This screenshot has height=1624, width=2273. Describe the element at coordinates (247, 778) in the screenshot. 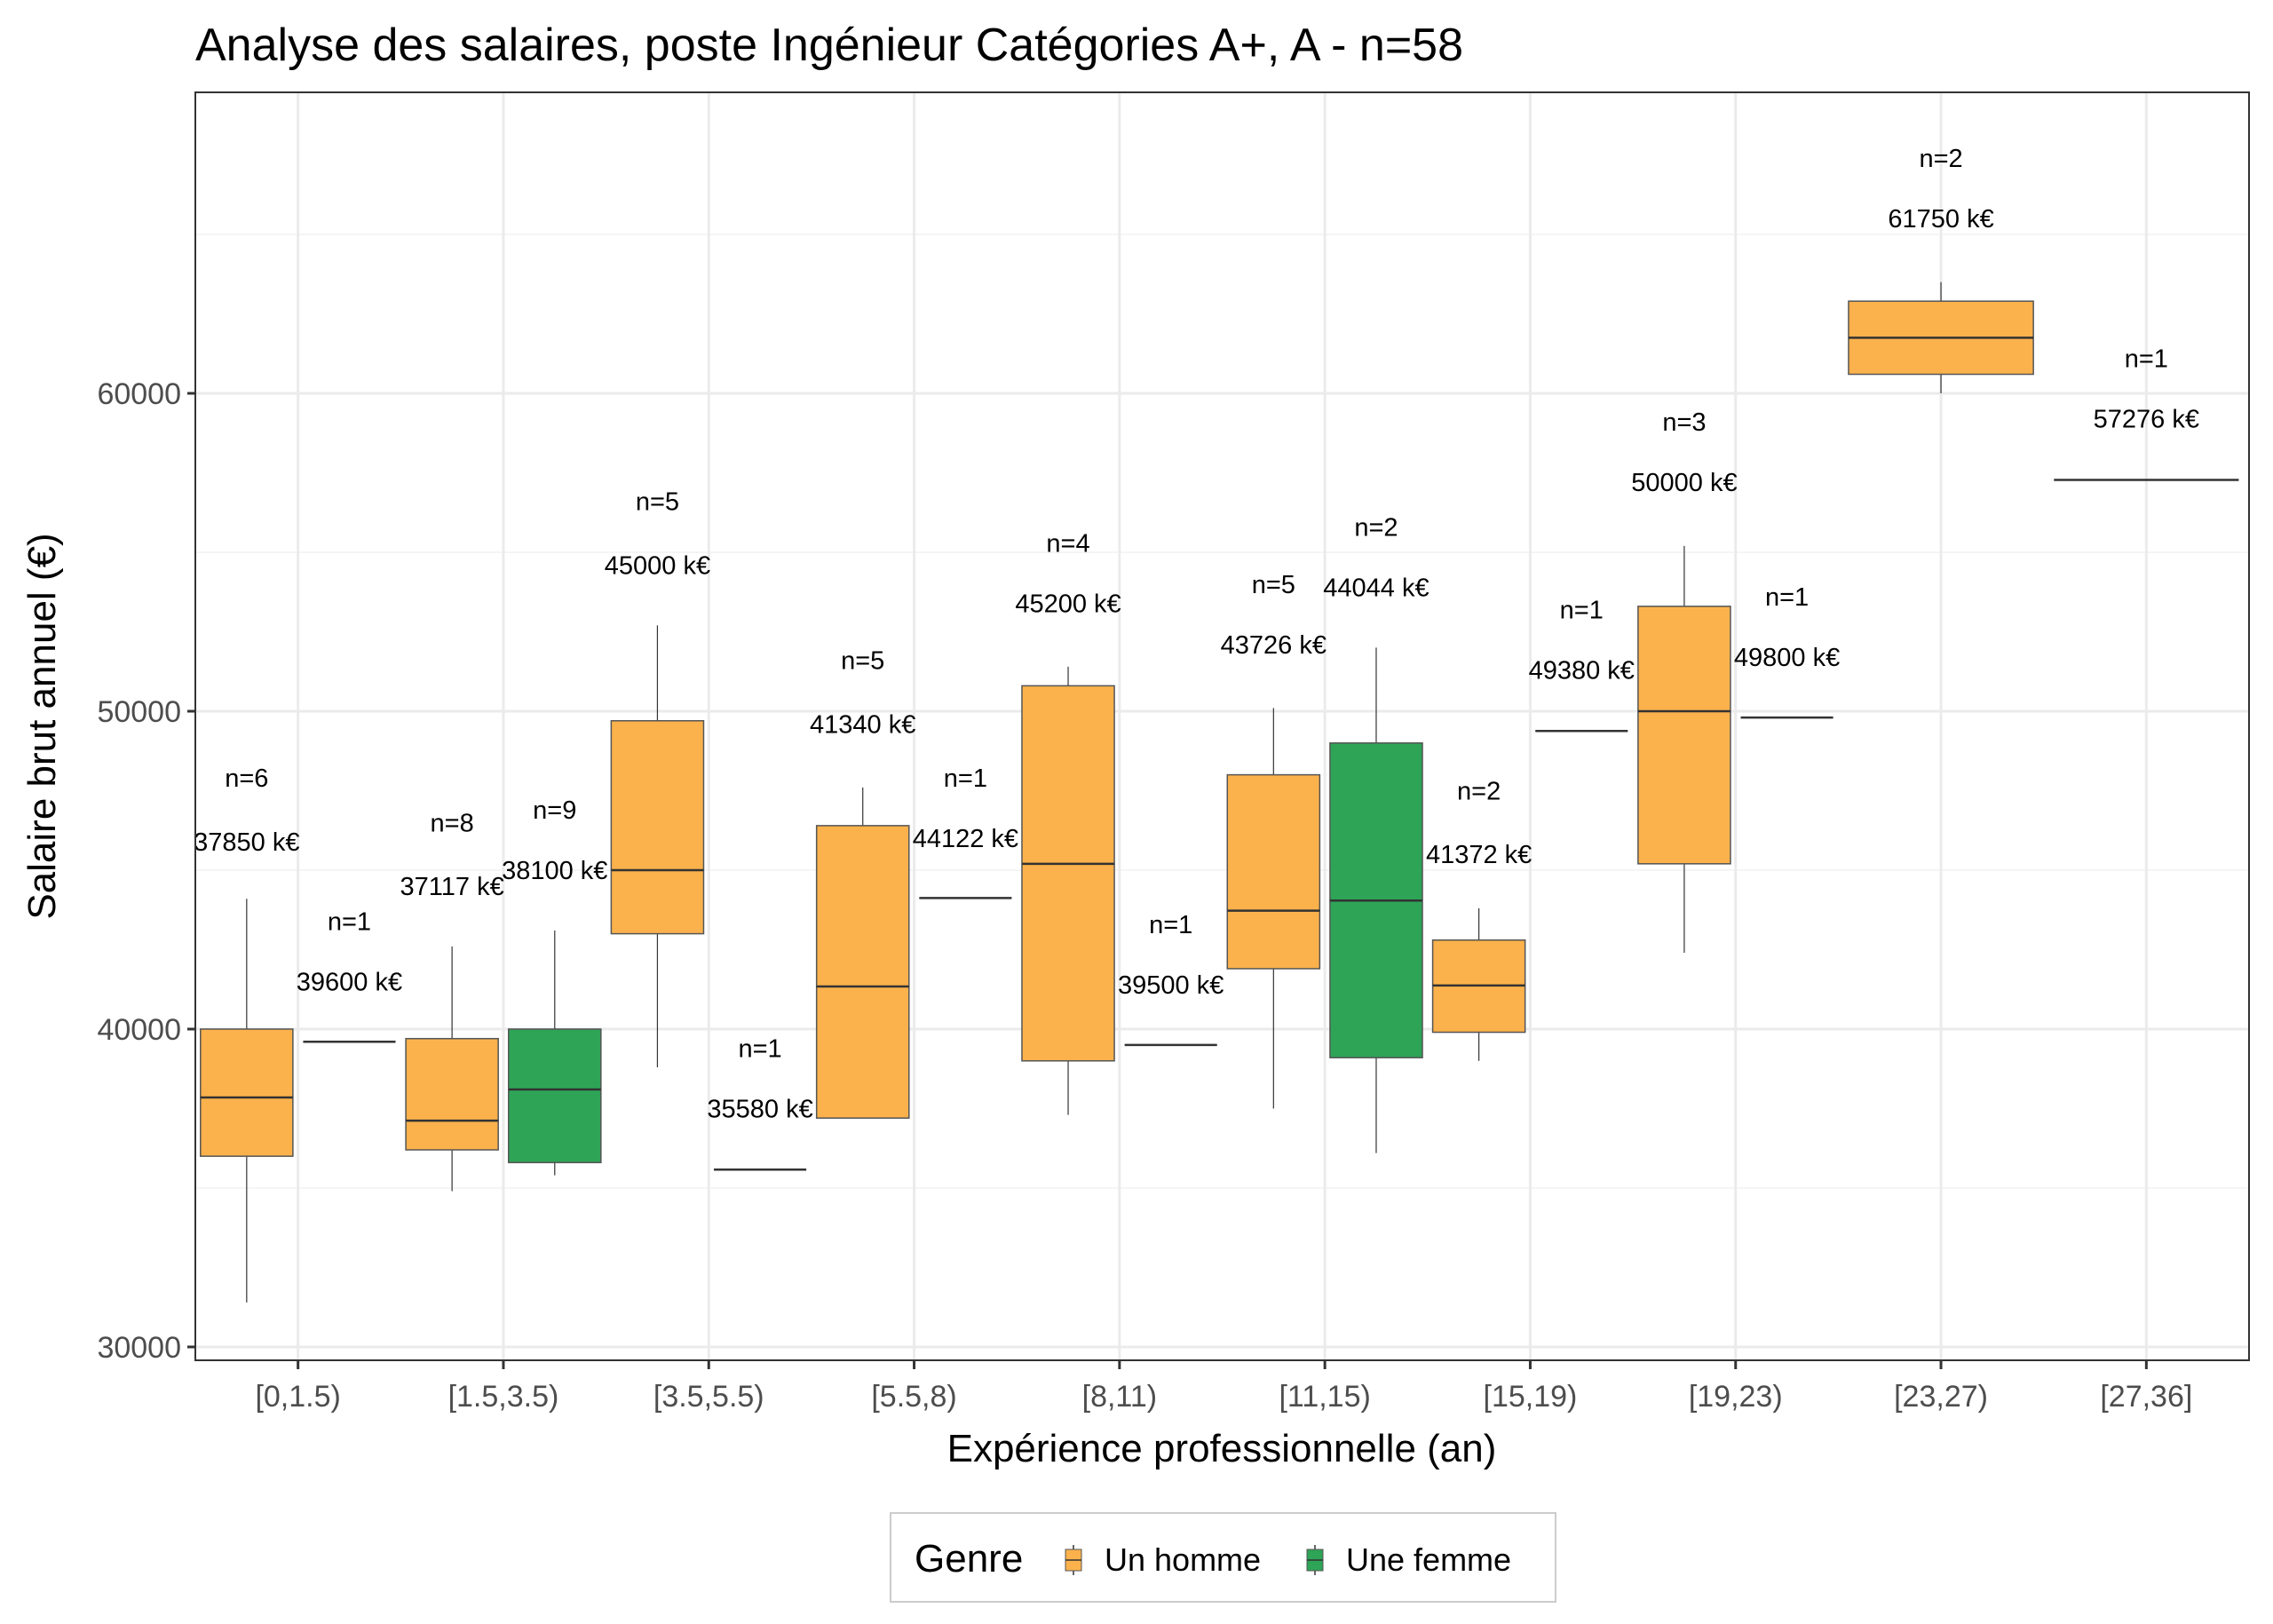

I see `count-label: n=6` at that location.